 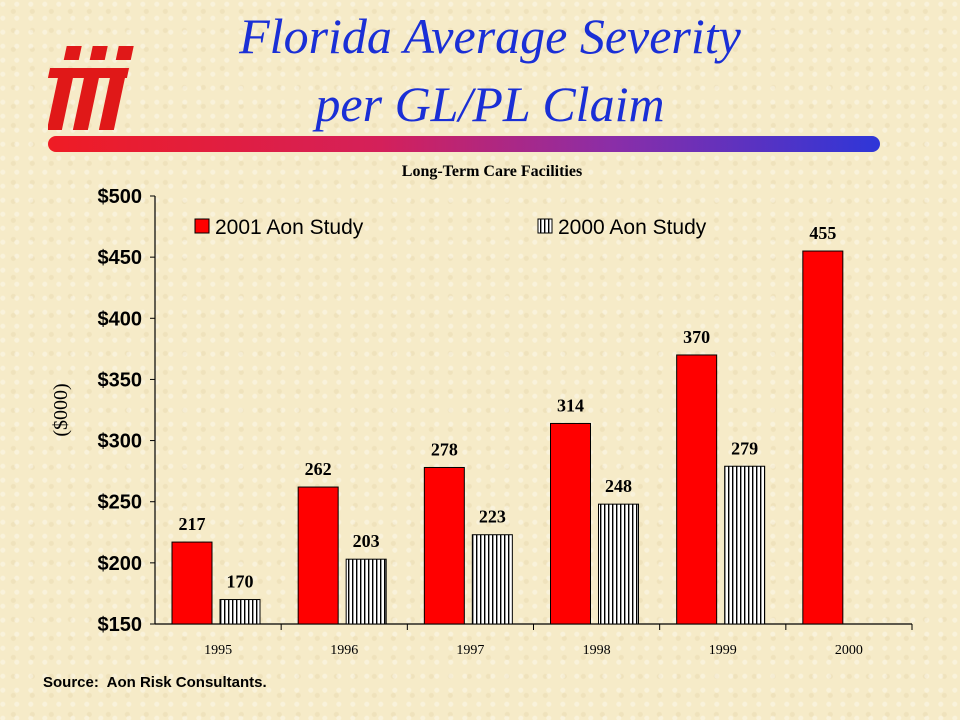 I want to click on iii-logo-icon, so click(x=91, y=88).